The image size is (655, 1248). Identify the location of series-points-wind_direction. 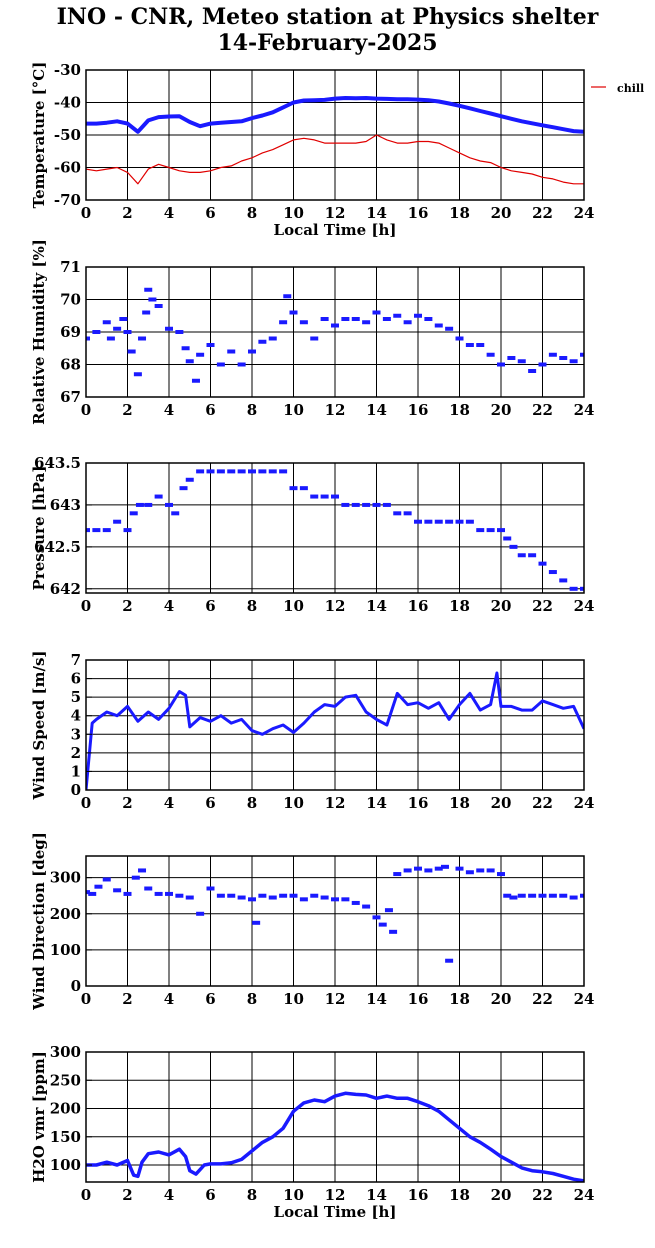
(335, 913).